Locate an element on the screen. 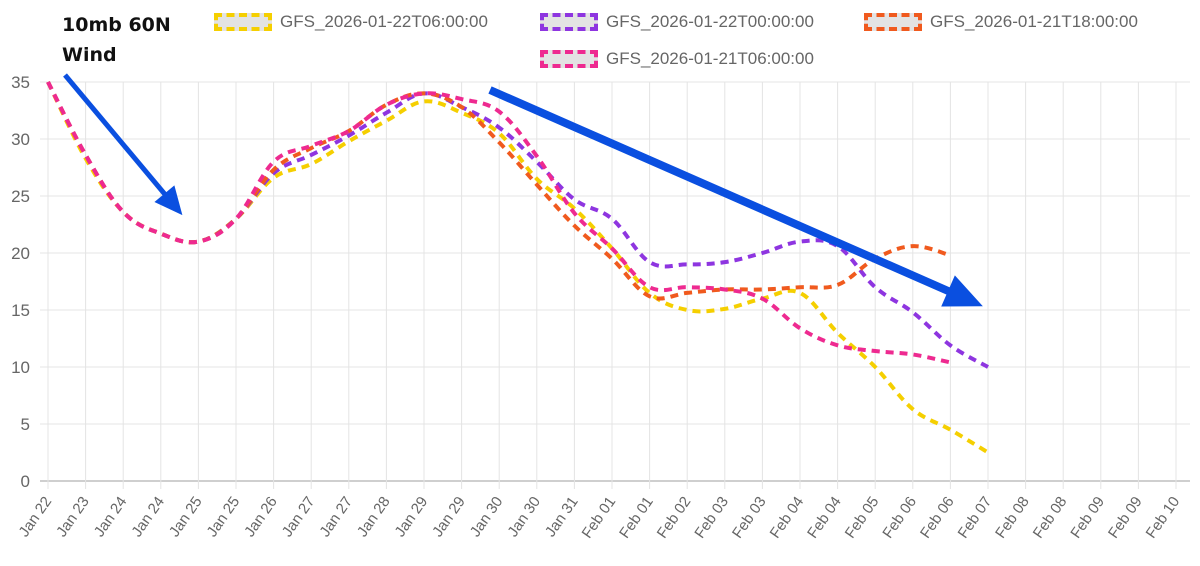  legend-item-3: GFS_2026-01-21T18:00:00 is located at coordinates (1001, 22).